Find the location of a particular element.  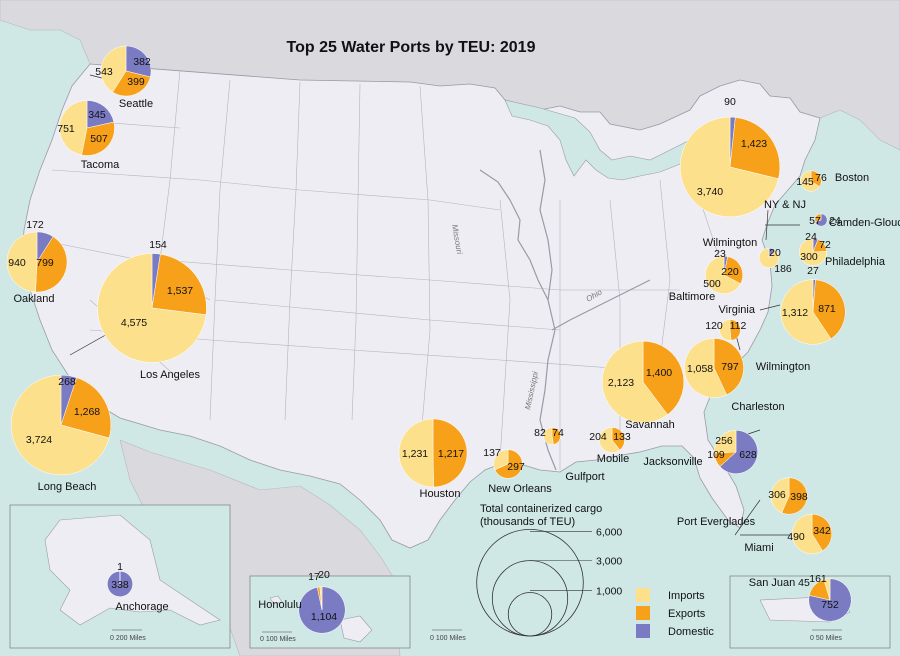

imports-value-label: 306 is located at coordinates (777, 495).